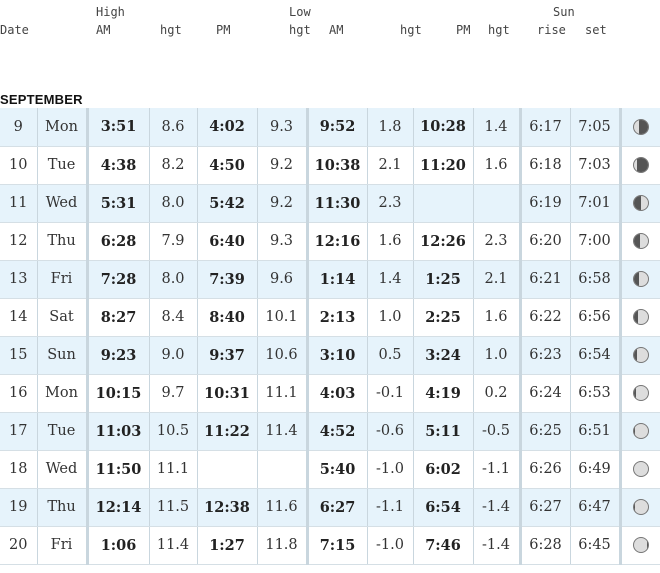  Describe the element at coordinates (19, 431) in the screenshot. I see `day-cell: 17` at that location.